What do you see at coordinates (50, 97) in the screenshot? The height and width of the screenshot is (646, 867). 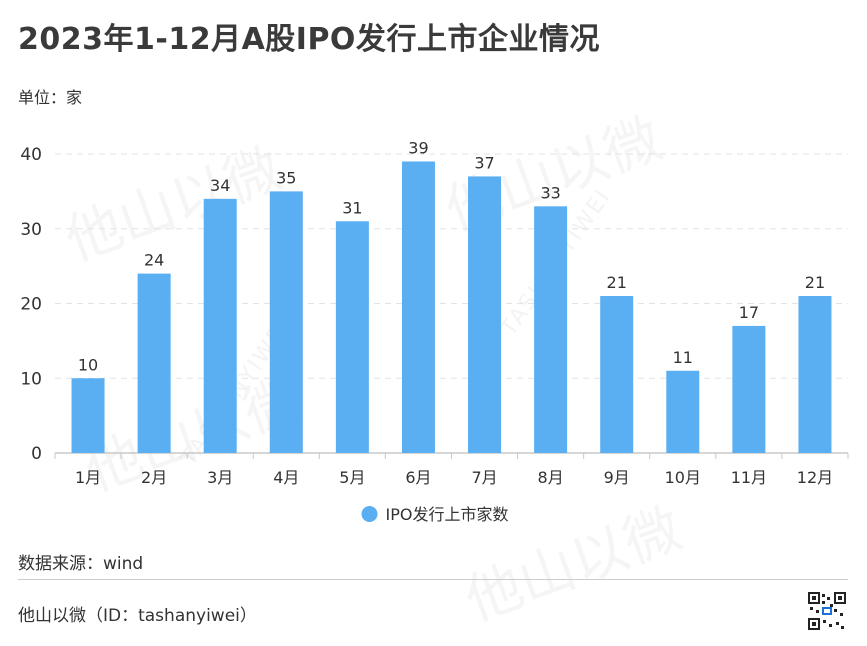 I see `unit-label: 单位：家` at bounding box center [50, 97].